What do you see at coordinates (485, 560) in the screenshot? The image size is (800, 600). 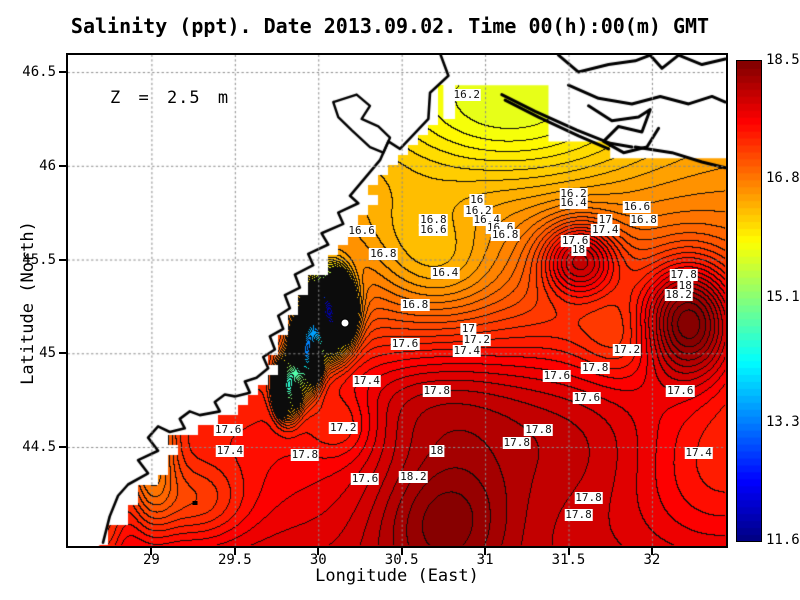 I see `x-axis-tick-label: 31` at bounding box center [485, 560].